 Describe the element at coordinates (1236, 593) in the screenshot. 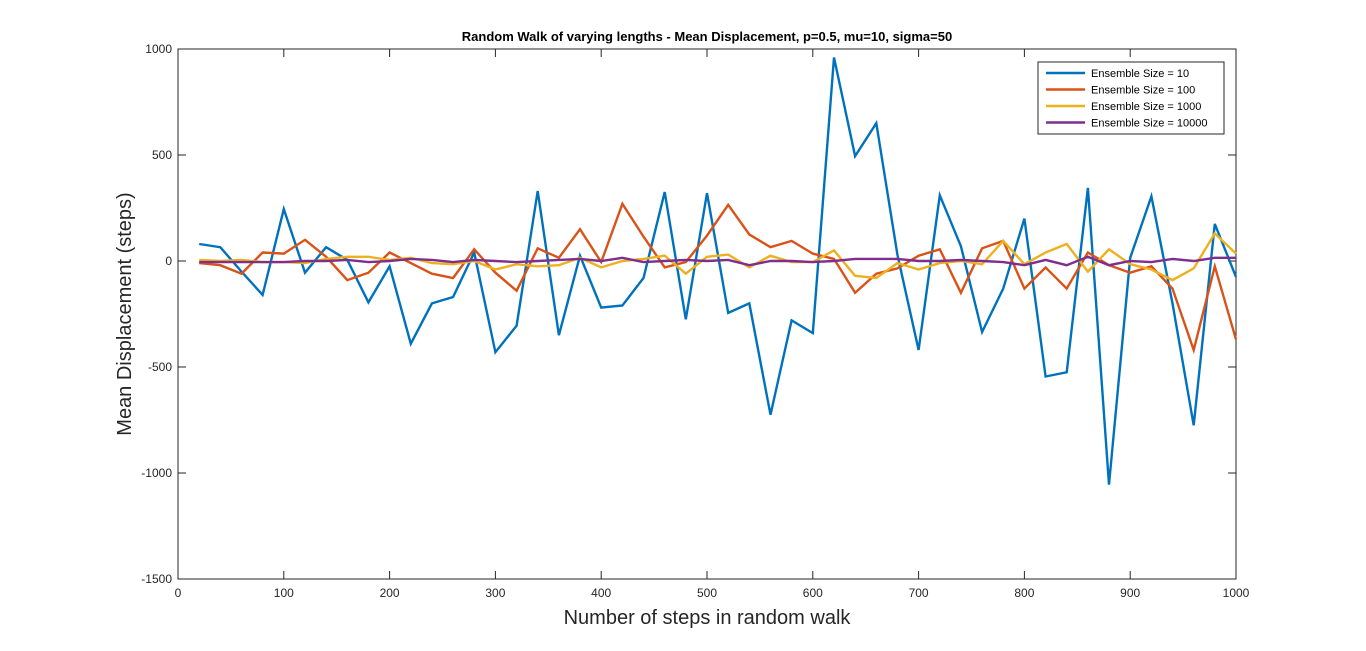

I see `x-tick-label: 1000` at that location.